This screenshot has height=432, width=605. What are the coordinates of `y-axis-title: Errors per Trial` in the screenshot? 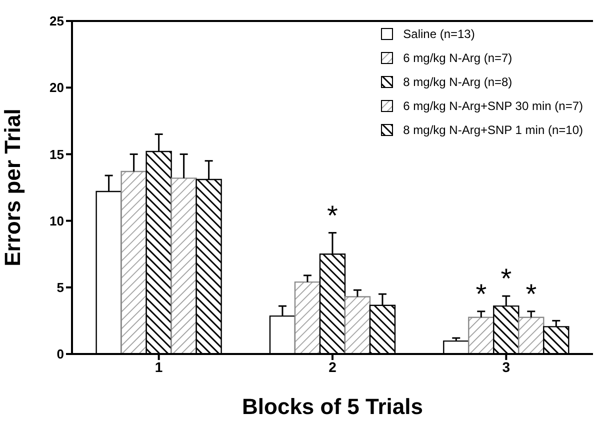 It's located at (12, 187).